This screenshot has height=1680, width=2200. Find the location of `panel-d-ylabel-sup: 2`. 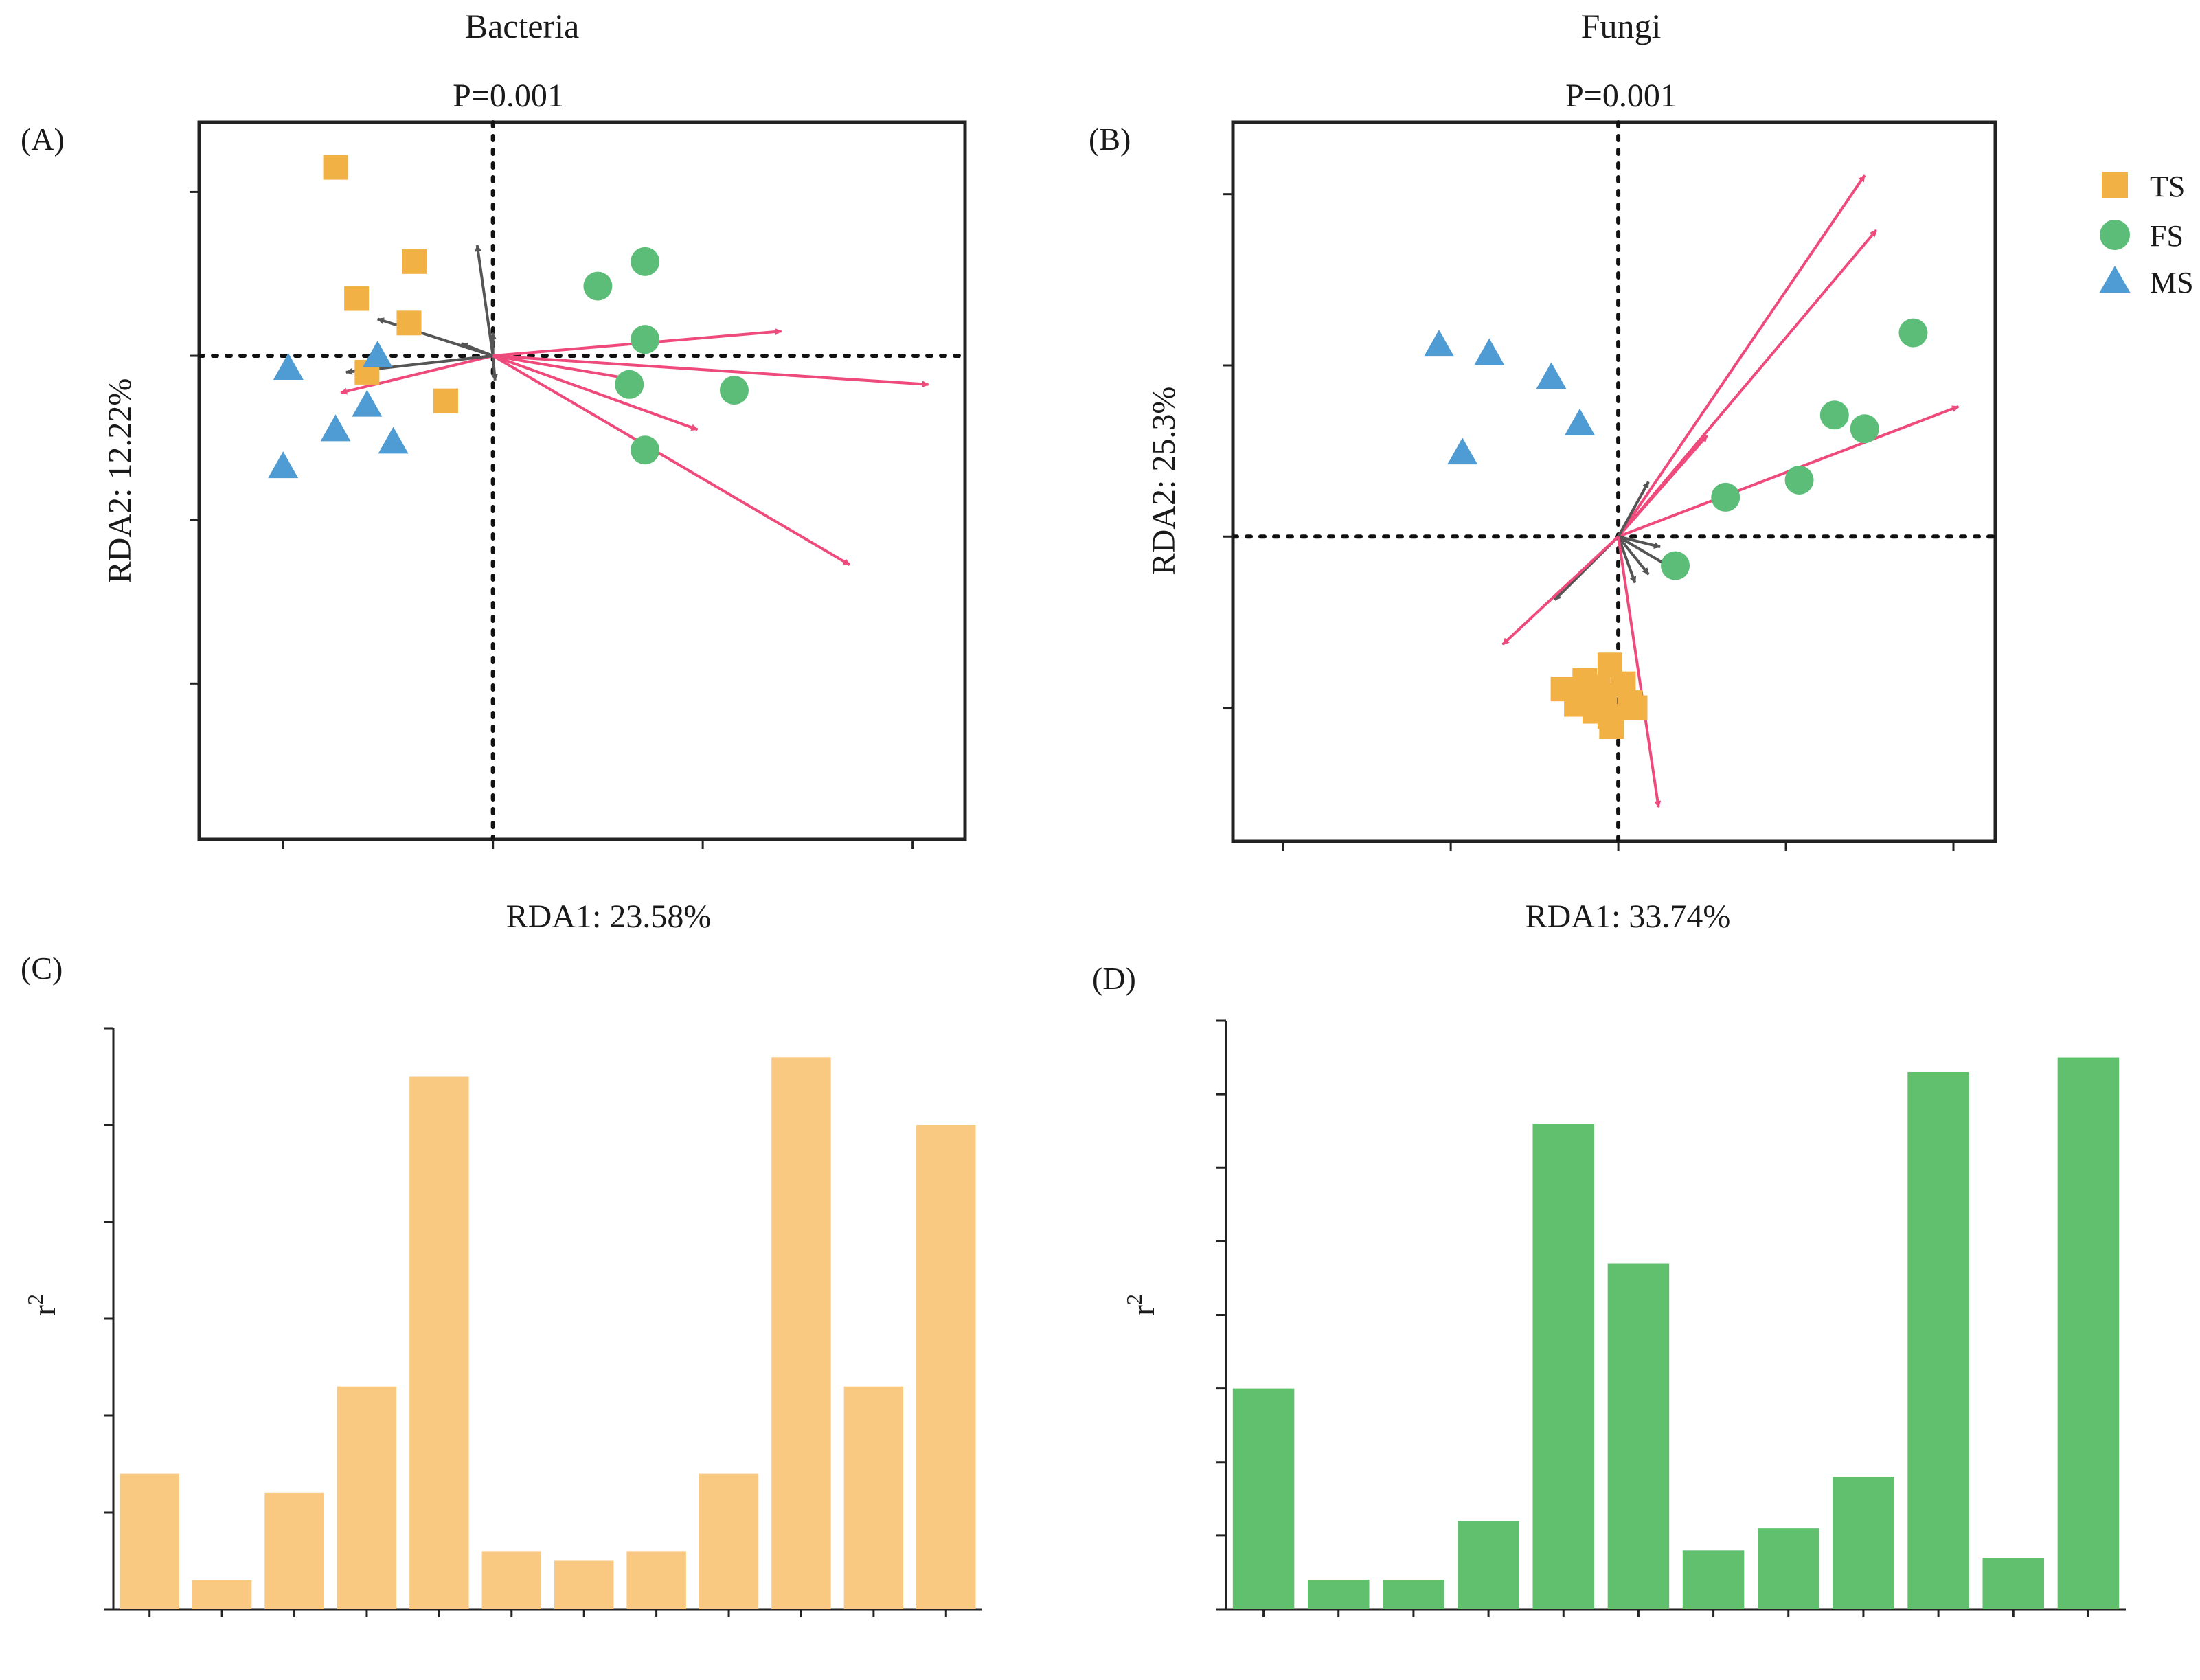

panel-d-ylabel-sup: 2 is located at coordinates (1134, 1299).